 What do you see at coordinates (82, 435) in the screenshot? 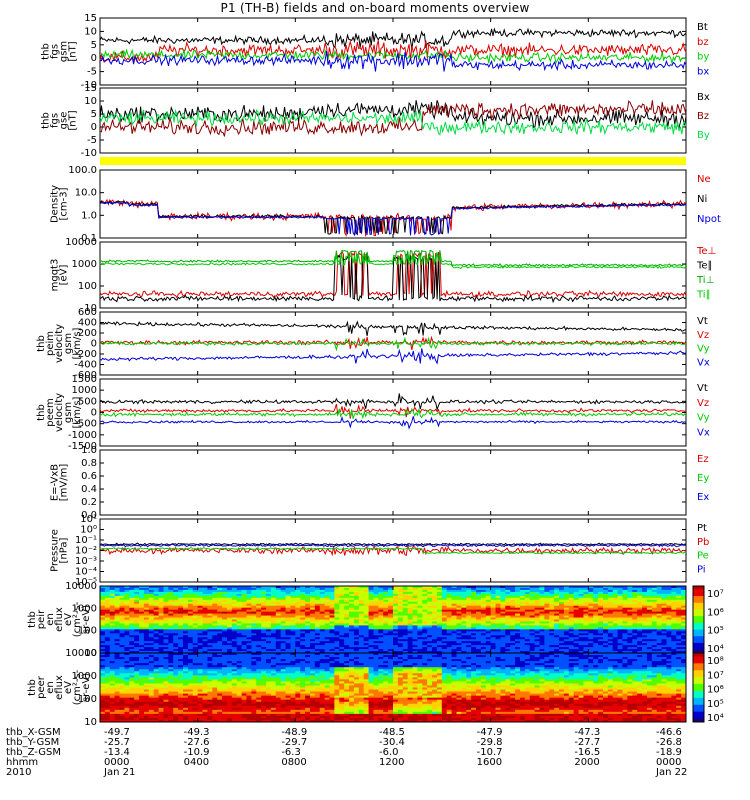
I see `y-tick-label: -1000` at bounding box center [82, 435].